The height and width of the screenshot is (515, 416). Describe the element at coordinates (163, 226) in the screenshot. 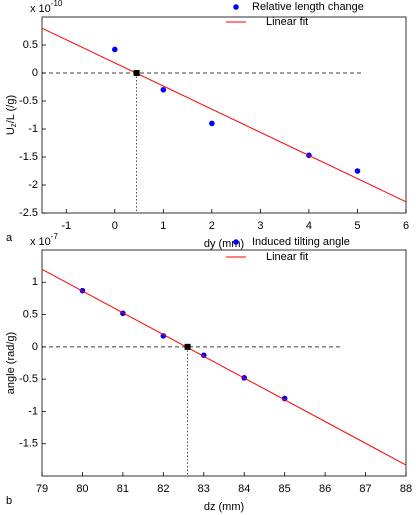

I see `x-tick-label: 1` at that location.